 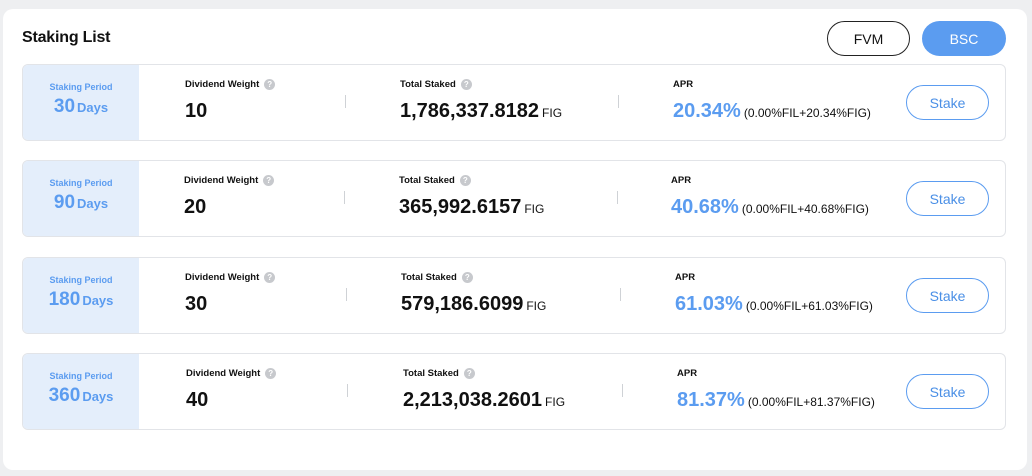 What do you see at coordinates (705, 207) in the screenshot?
I see `apr-percent: 40.68%` at bounding box center [705, 207].